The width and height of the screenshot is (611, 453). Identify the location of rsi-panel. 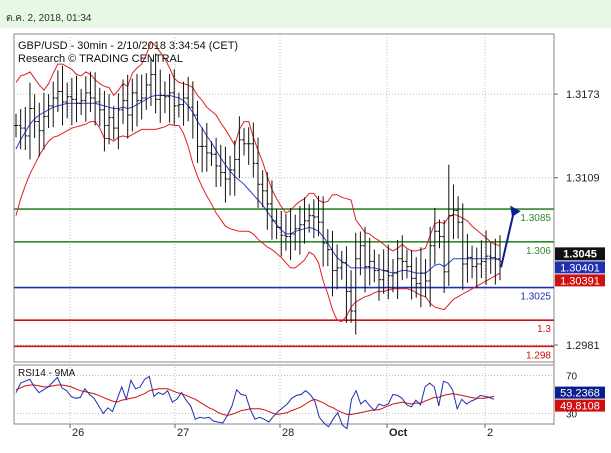
(284, 394).